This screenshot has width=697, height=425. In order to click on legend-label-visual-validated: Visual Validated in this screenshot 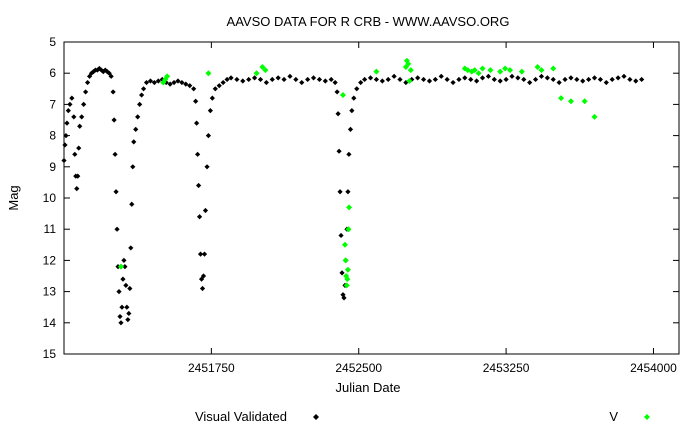, I will do `click(241, 416)`.